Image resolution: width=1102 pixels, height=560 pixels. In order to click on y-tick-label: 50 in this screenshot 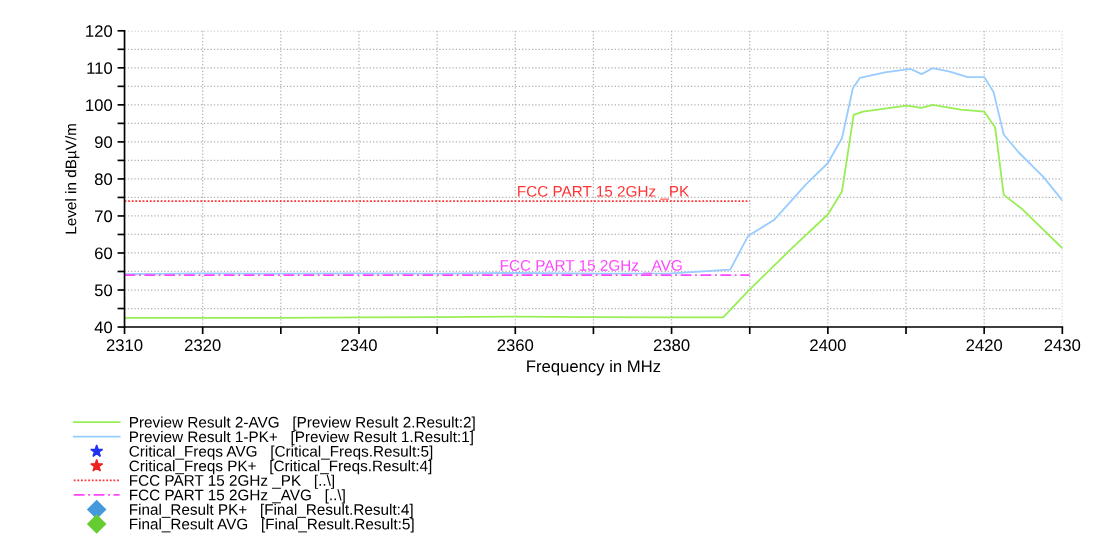, I will do `click(103, 290)`.